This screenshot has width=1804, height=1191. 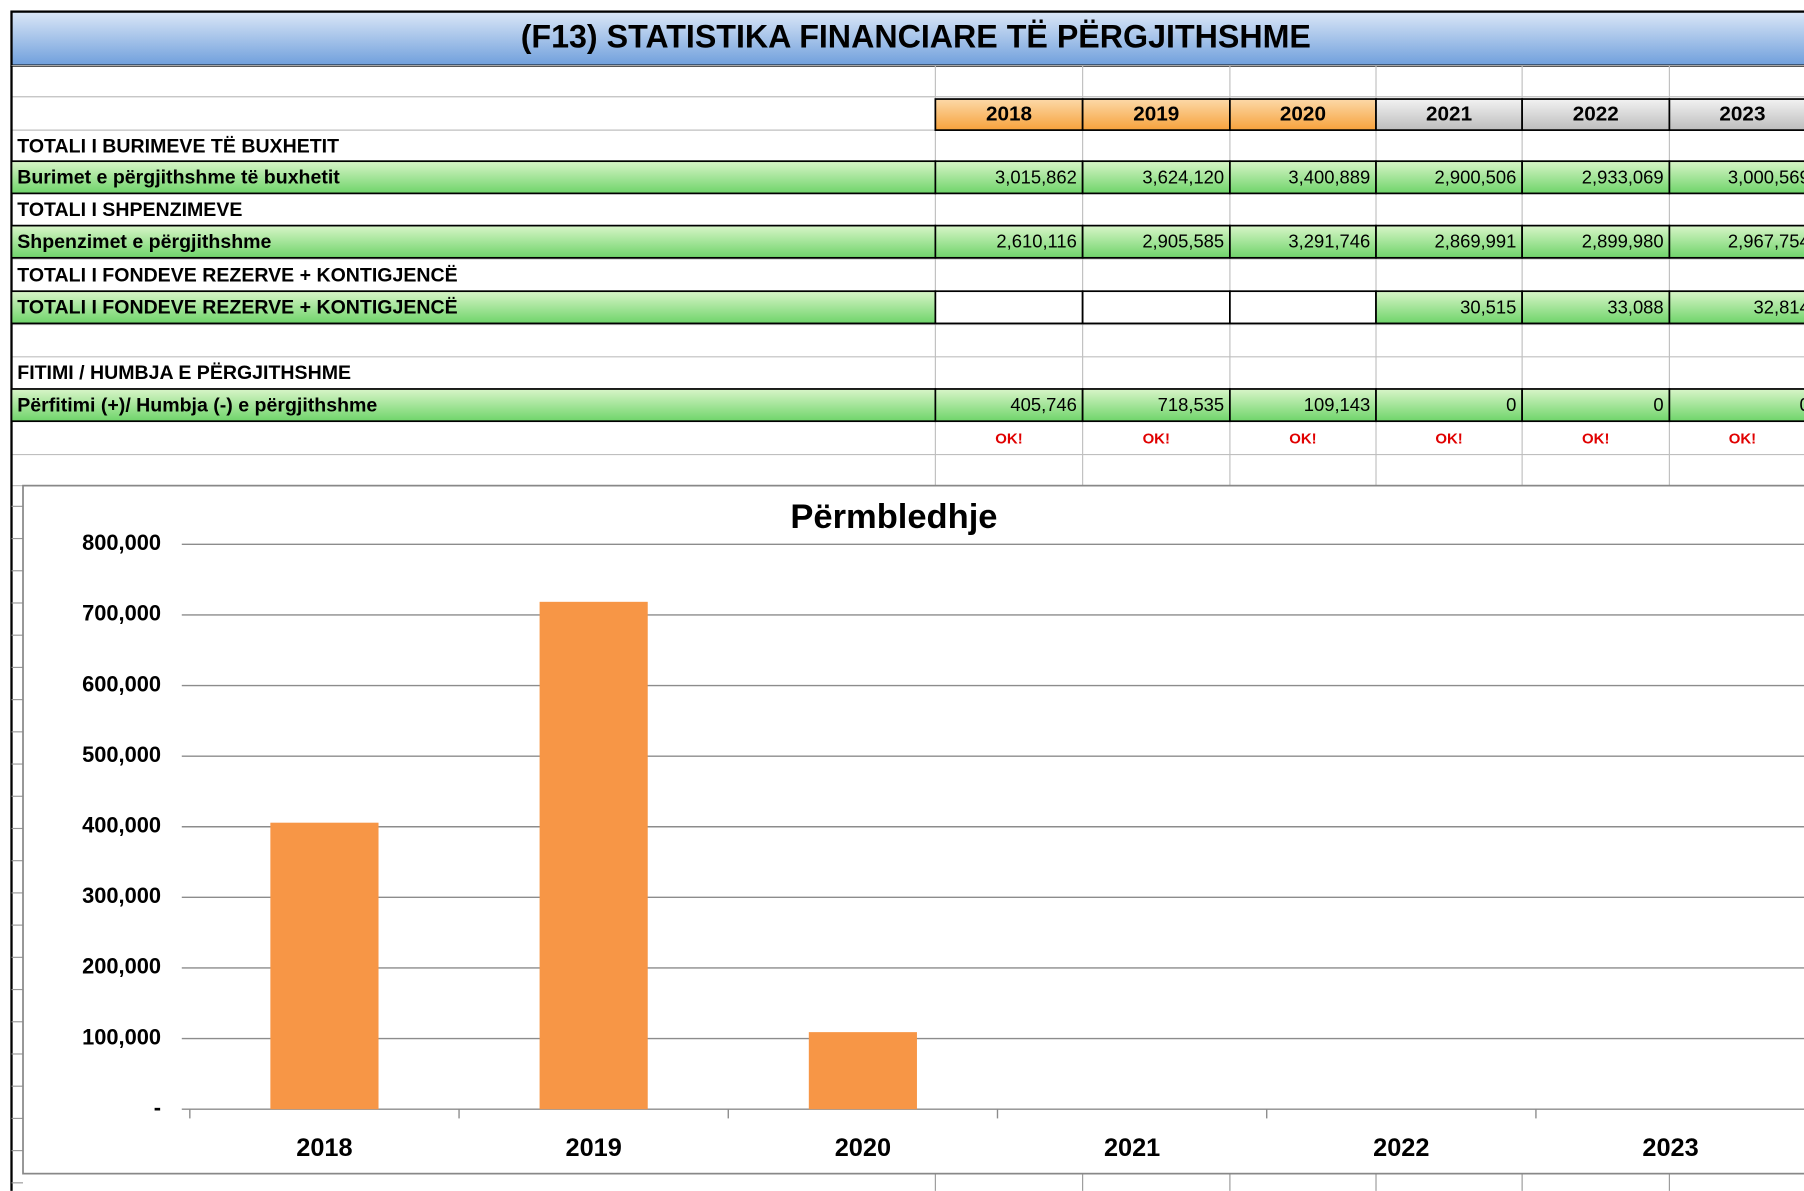 What do you see at coordinates (1183, 241) in the screenshot?
I see `cell-value: 2,905,585` at bounding box center [1183, 241].